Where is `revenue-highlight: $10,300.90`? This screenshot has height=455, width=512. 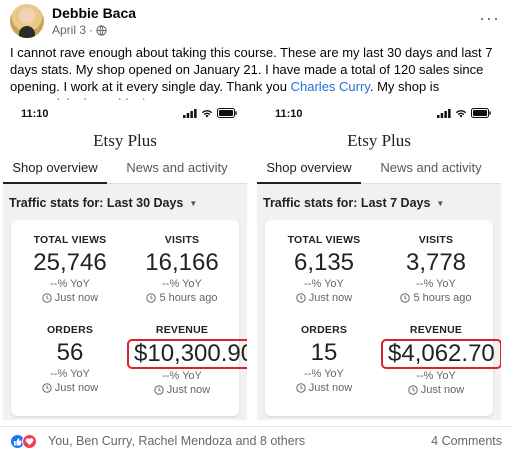
revenue-highlight: $10,300.90 is located at coordinates (187, 354).